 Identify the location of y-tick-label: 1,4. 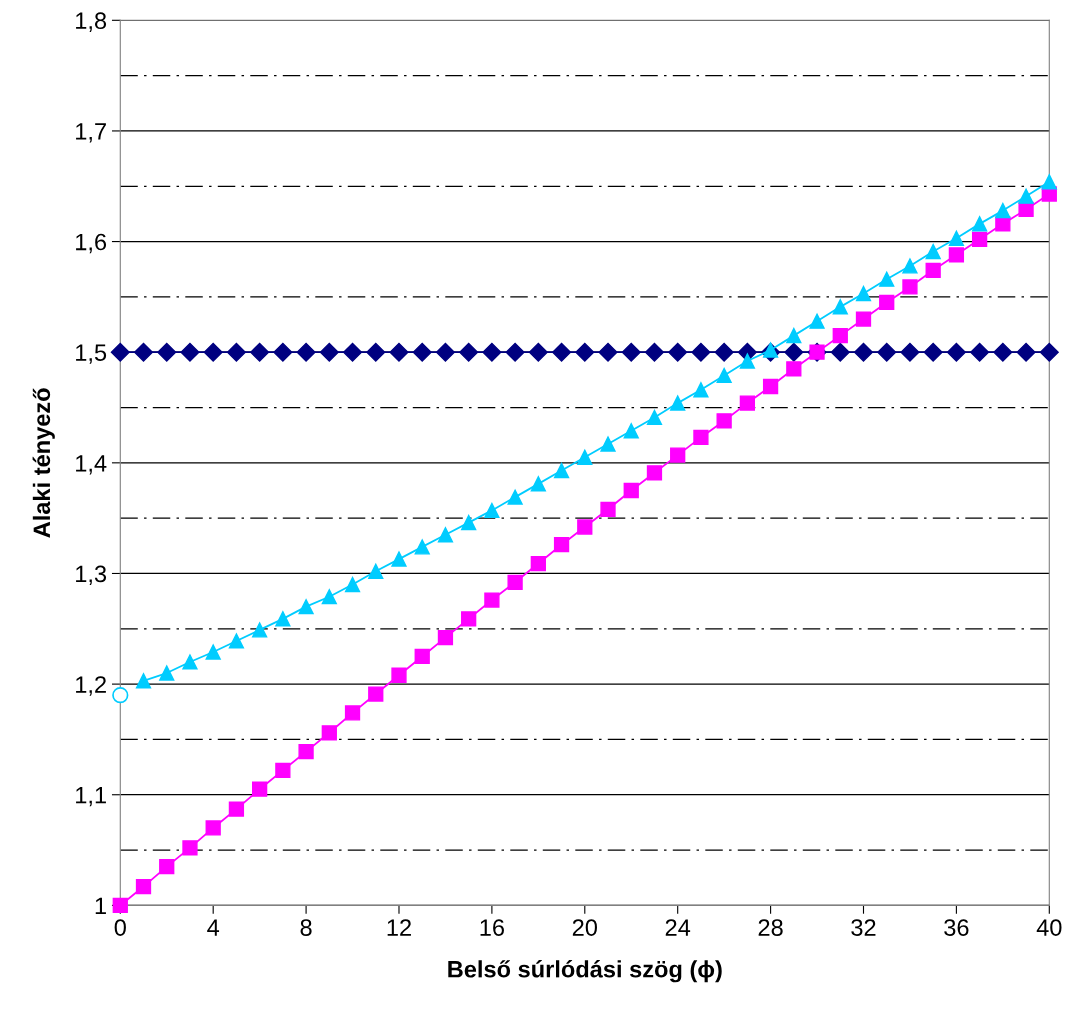
(91, 465).